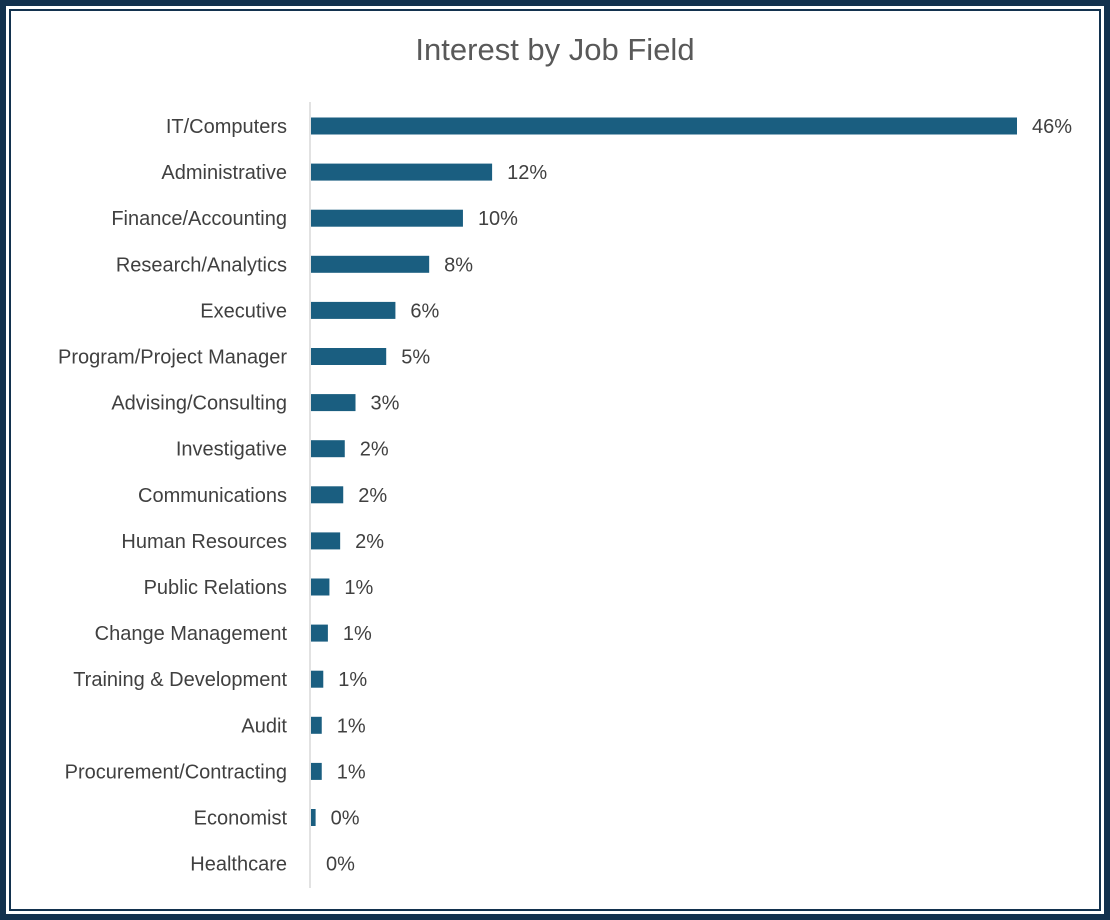 The height and width of the screenshot is (920, 1110). Describe the element at coordinates (458, 265) in the screenshot. I see `value-label-research-analytics: 8%` at that location.